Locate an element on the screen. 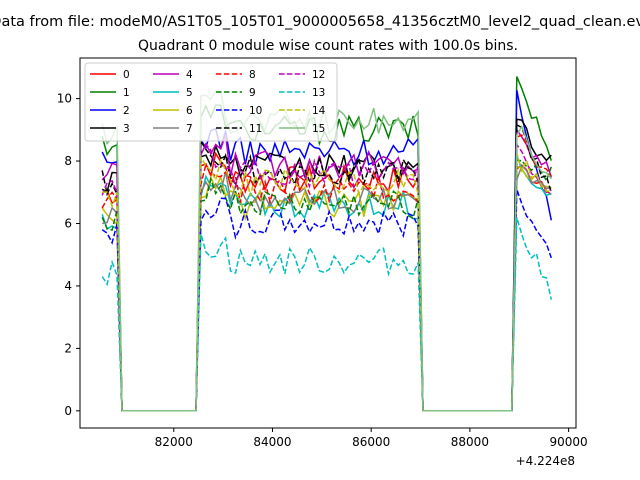 The image size is (640, 480). legend-label: 15 is located at coordinates (318, 129).